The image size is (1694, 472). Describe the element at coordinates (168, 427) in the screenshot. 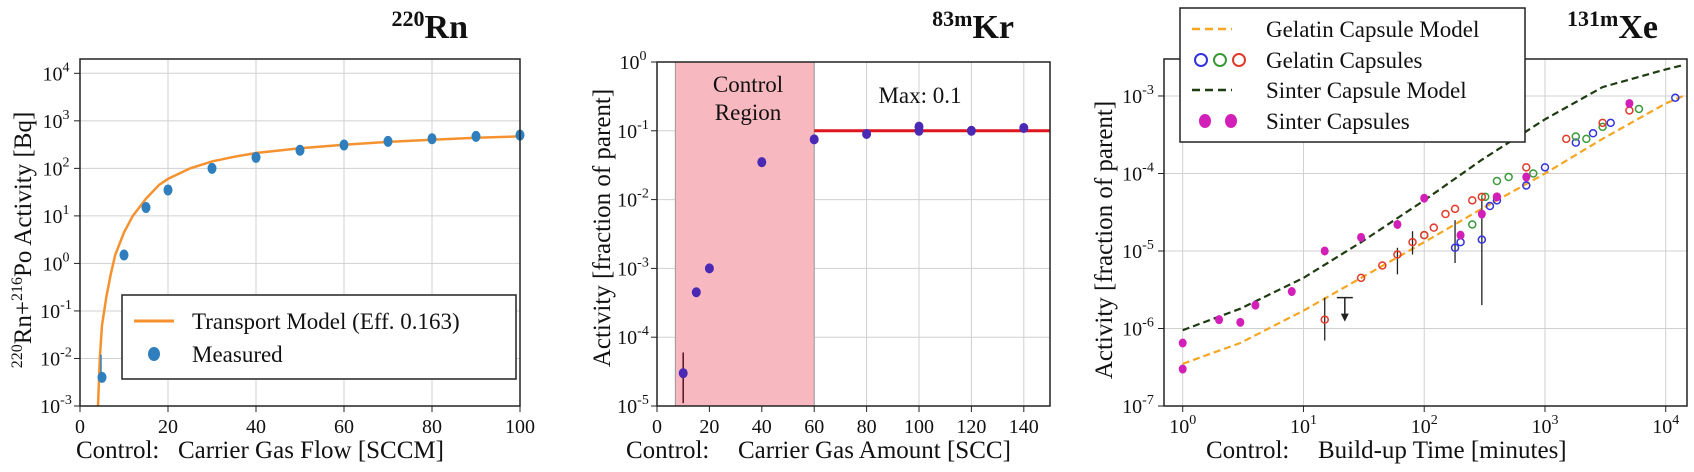

I see `rn-xtick-label: 20` at that location.